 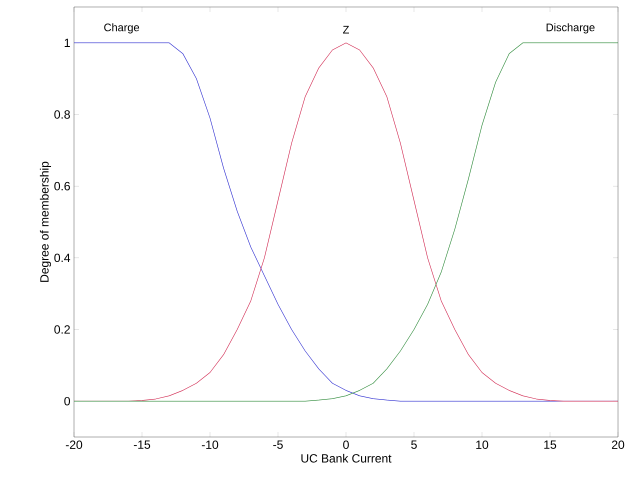 What do you see at coordinates (67, 42) in the screenshot?
I see `y-tick-label: 1` at bounding box center [67, 42].